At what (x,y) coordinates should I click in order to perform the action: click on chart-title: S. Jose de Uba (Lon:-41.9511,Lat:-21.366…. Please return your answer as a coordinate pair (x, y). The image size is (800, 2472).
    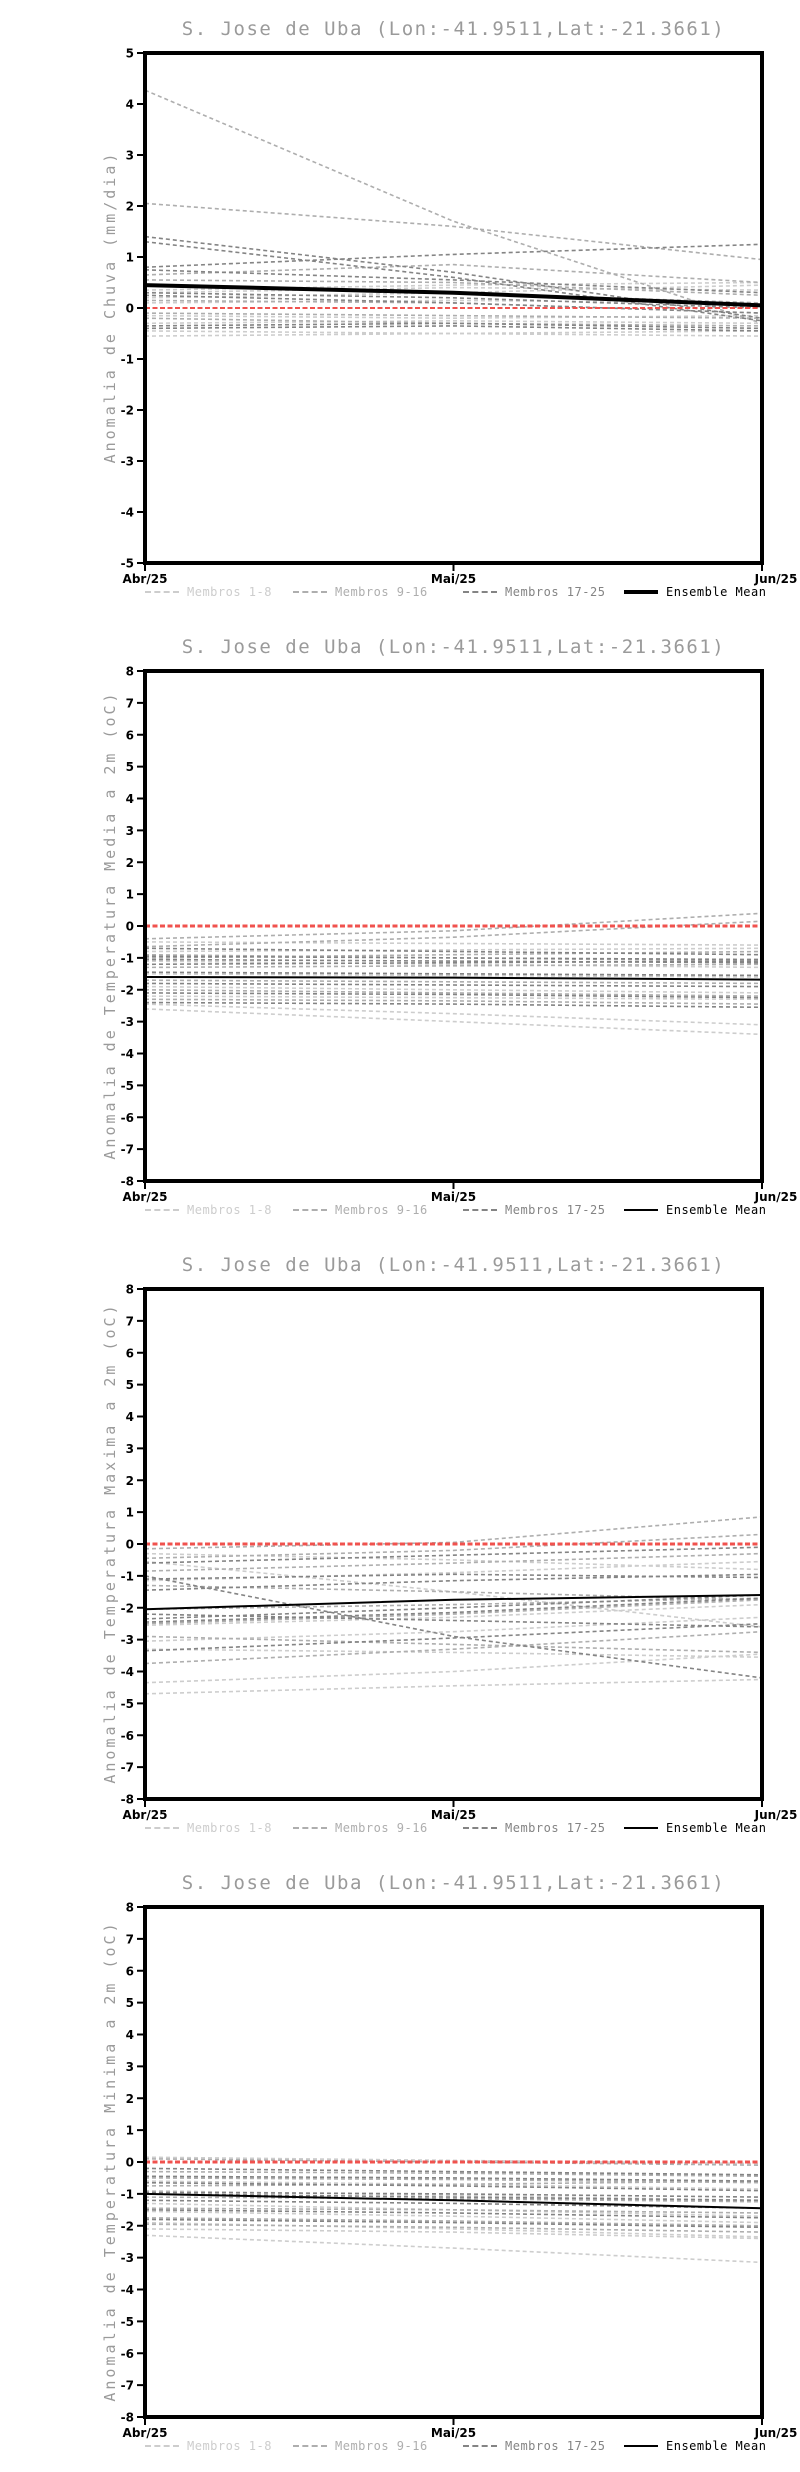
    Looking at the image, I should click on (453, 29).